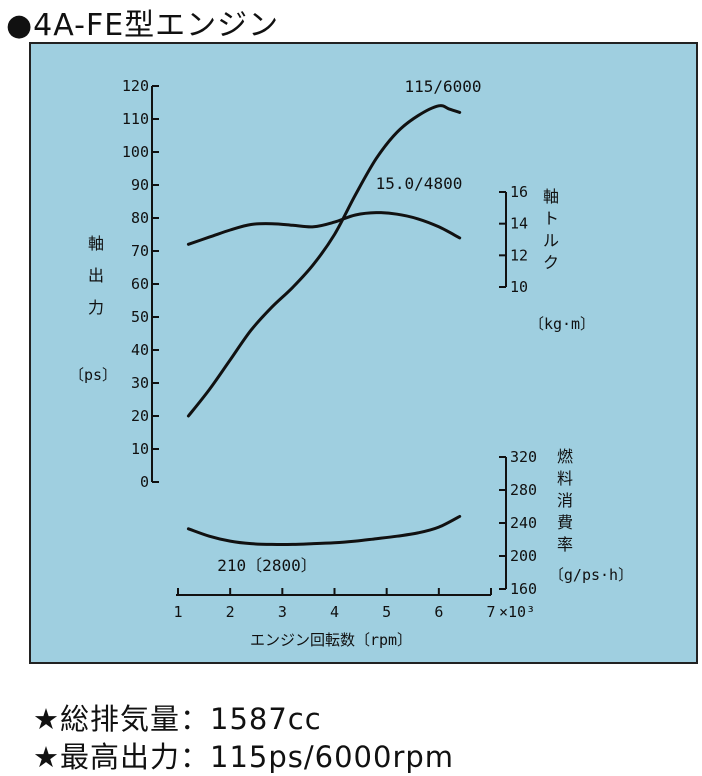  Describe the element at coordinates (519, 255) in the screenshot. I see `torque-tick-label: 12` at that location.